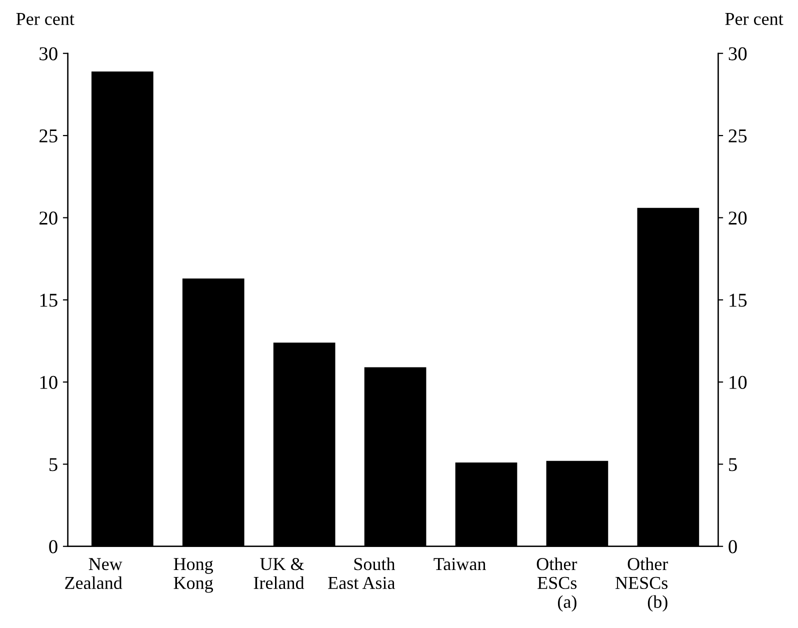 The height and width of the screenshot is (628, 798). I want to click on y-tick-label: 15, so click(49, 300).